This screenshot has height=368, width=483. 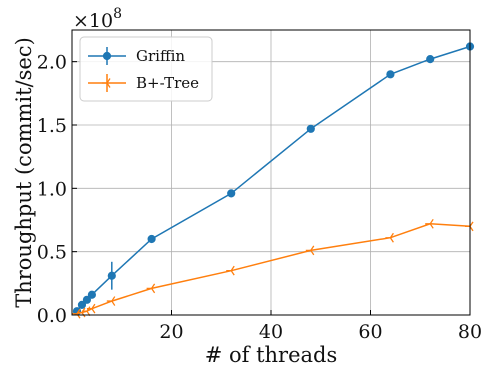 What do you see at coordinates (271, 355) in the screenshot?
I see `x-axis-label: # of threads` at bounding box center [271, 355].